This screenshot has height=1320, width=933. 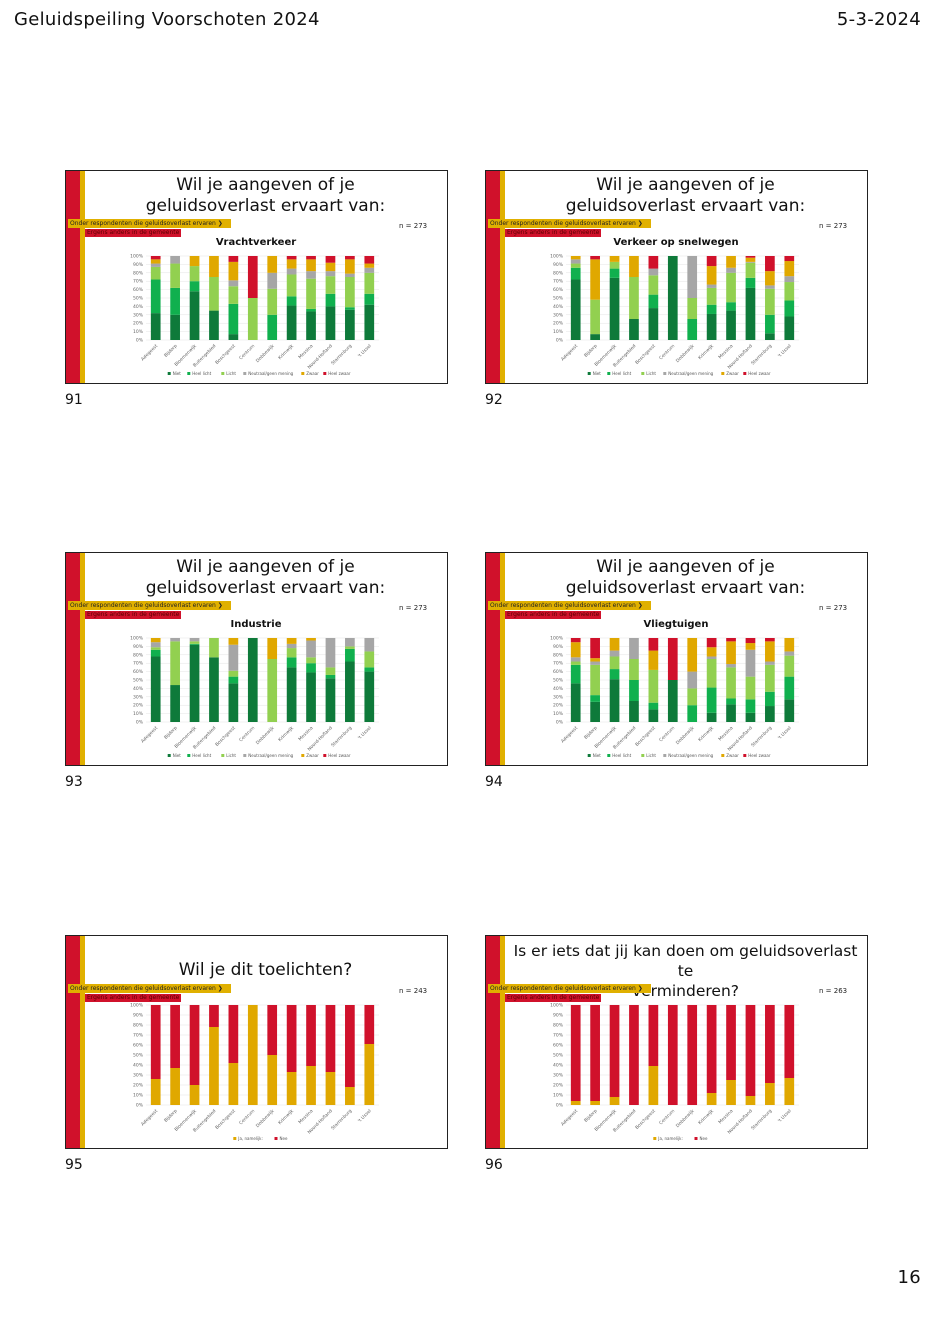 I want to click on x-tick-label: Boschgeest, so click(x=225, y=736).